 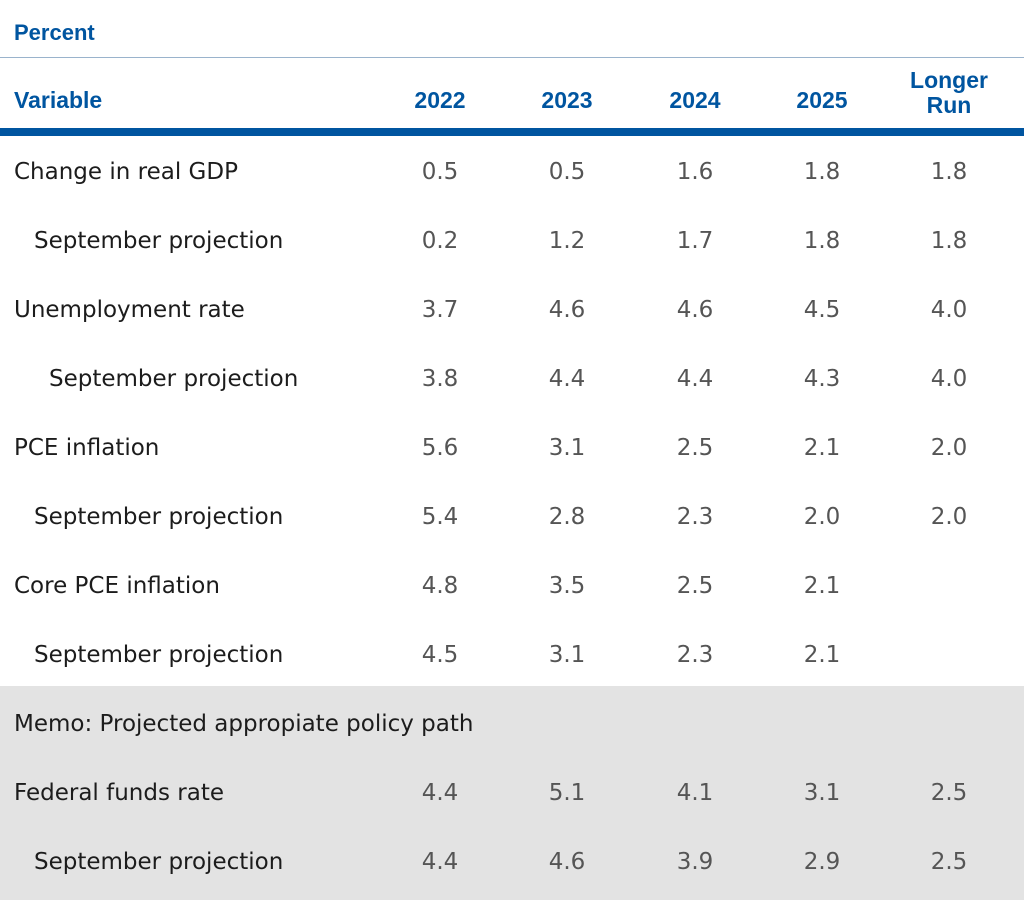 I want to click on table-row: September projection 4.5 3.1 2.3 2.1, so click(x=512, y=656).